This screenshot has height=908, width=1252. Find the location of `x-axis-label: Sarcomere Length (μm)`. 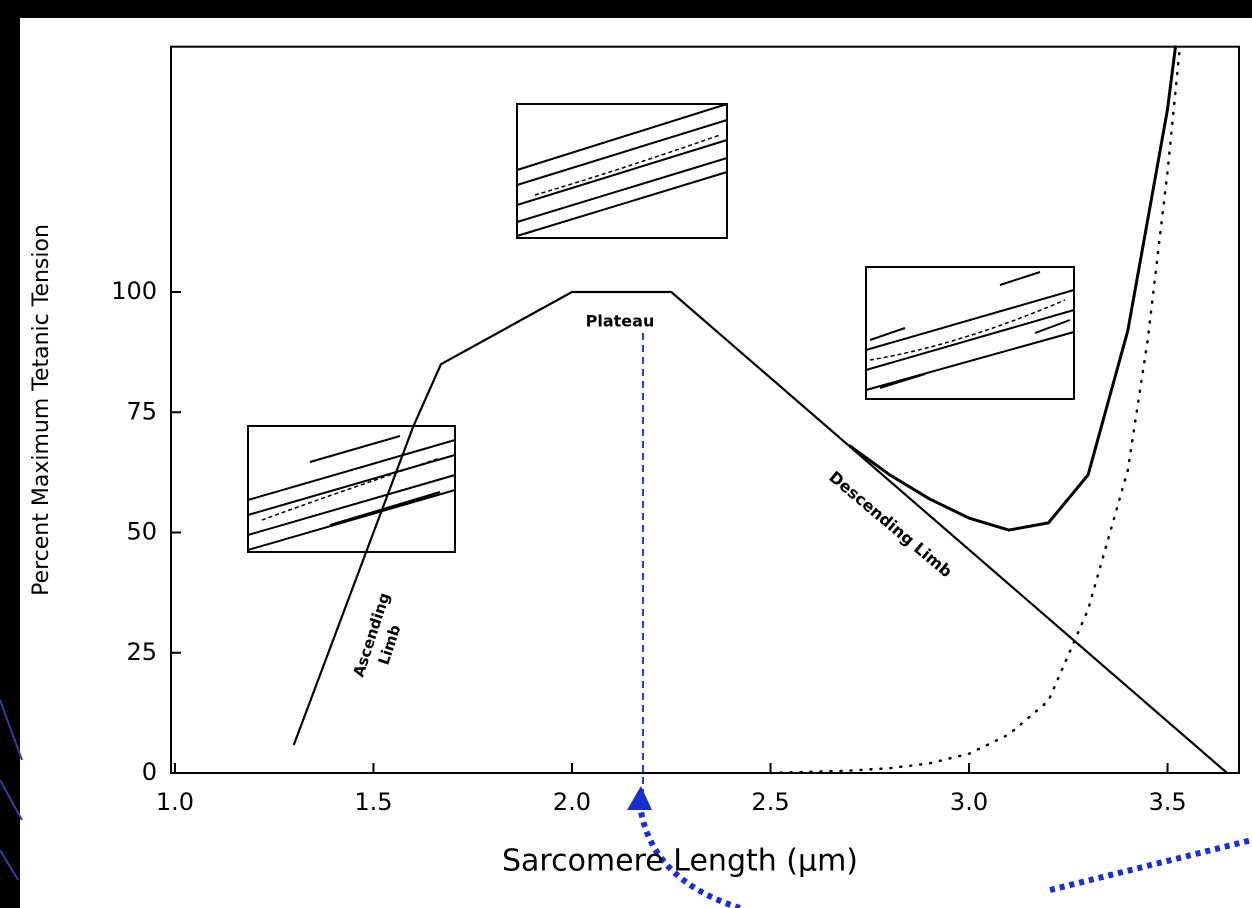

x-axis-label: Sarcomere Length (μm) is located at coordinates (680, 861).